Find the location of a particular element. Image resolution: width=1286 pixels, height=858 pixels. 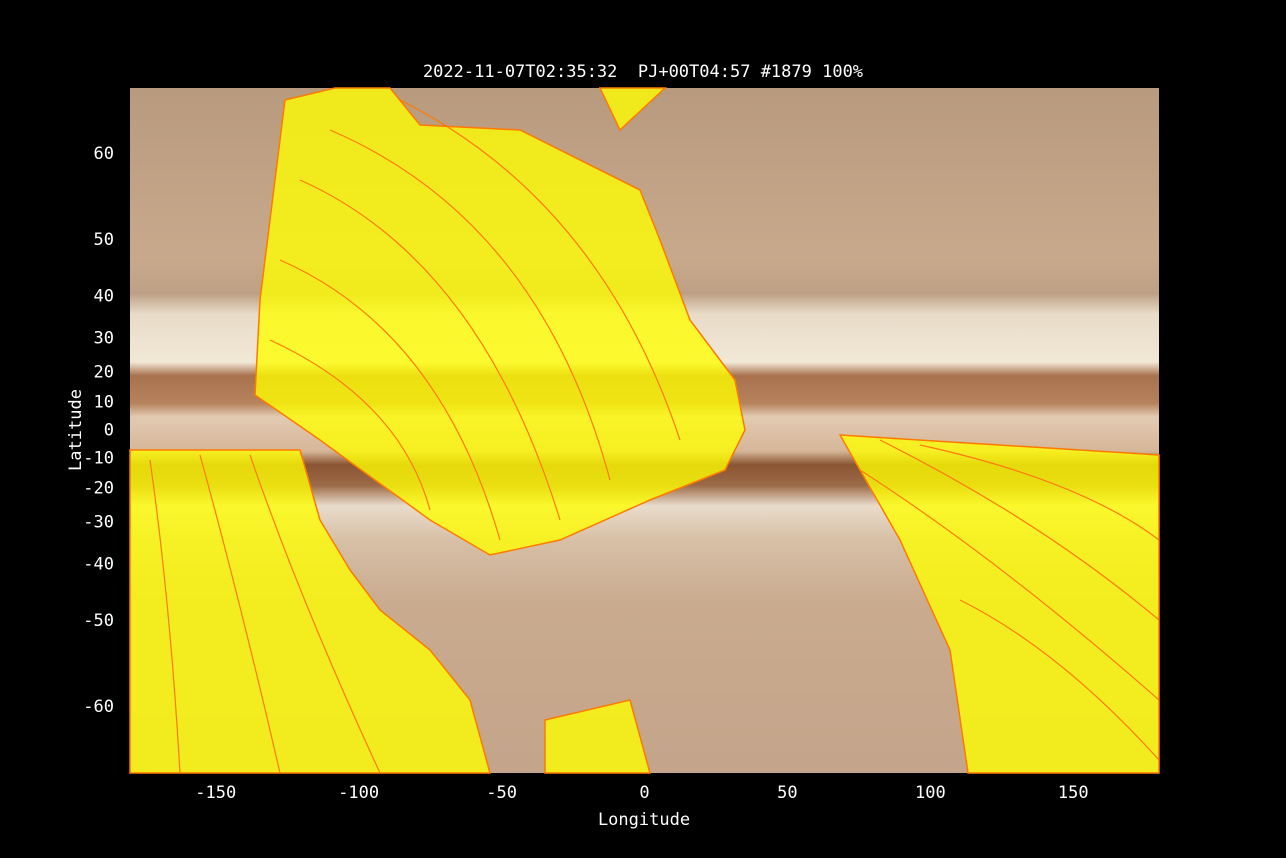

x-tick-label: 150 is located at coordinates (1073, 793).